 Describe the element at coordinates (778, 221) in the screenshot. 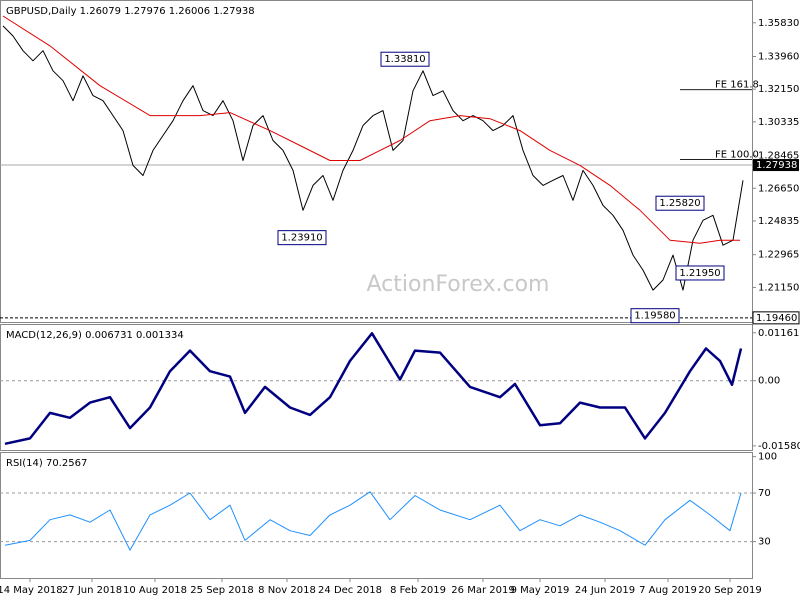

I see `y-tick-label: 1.24835` at that location.